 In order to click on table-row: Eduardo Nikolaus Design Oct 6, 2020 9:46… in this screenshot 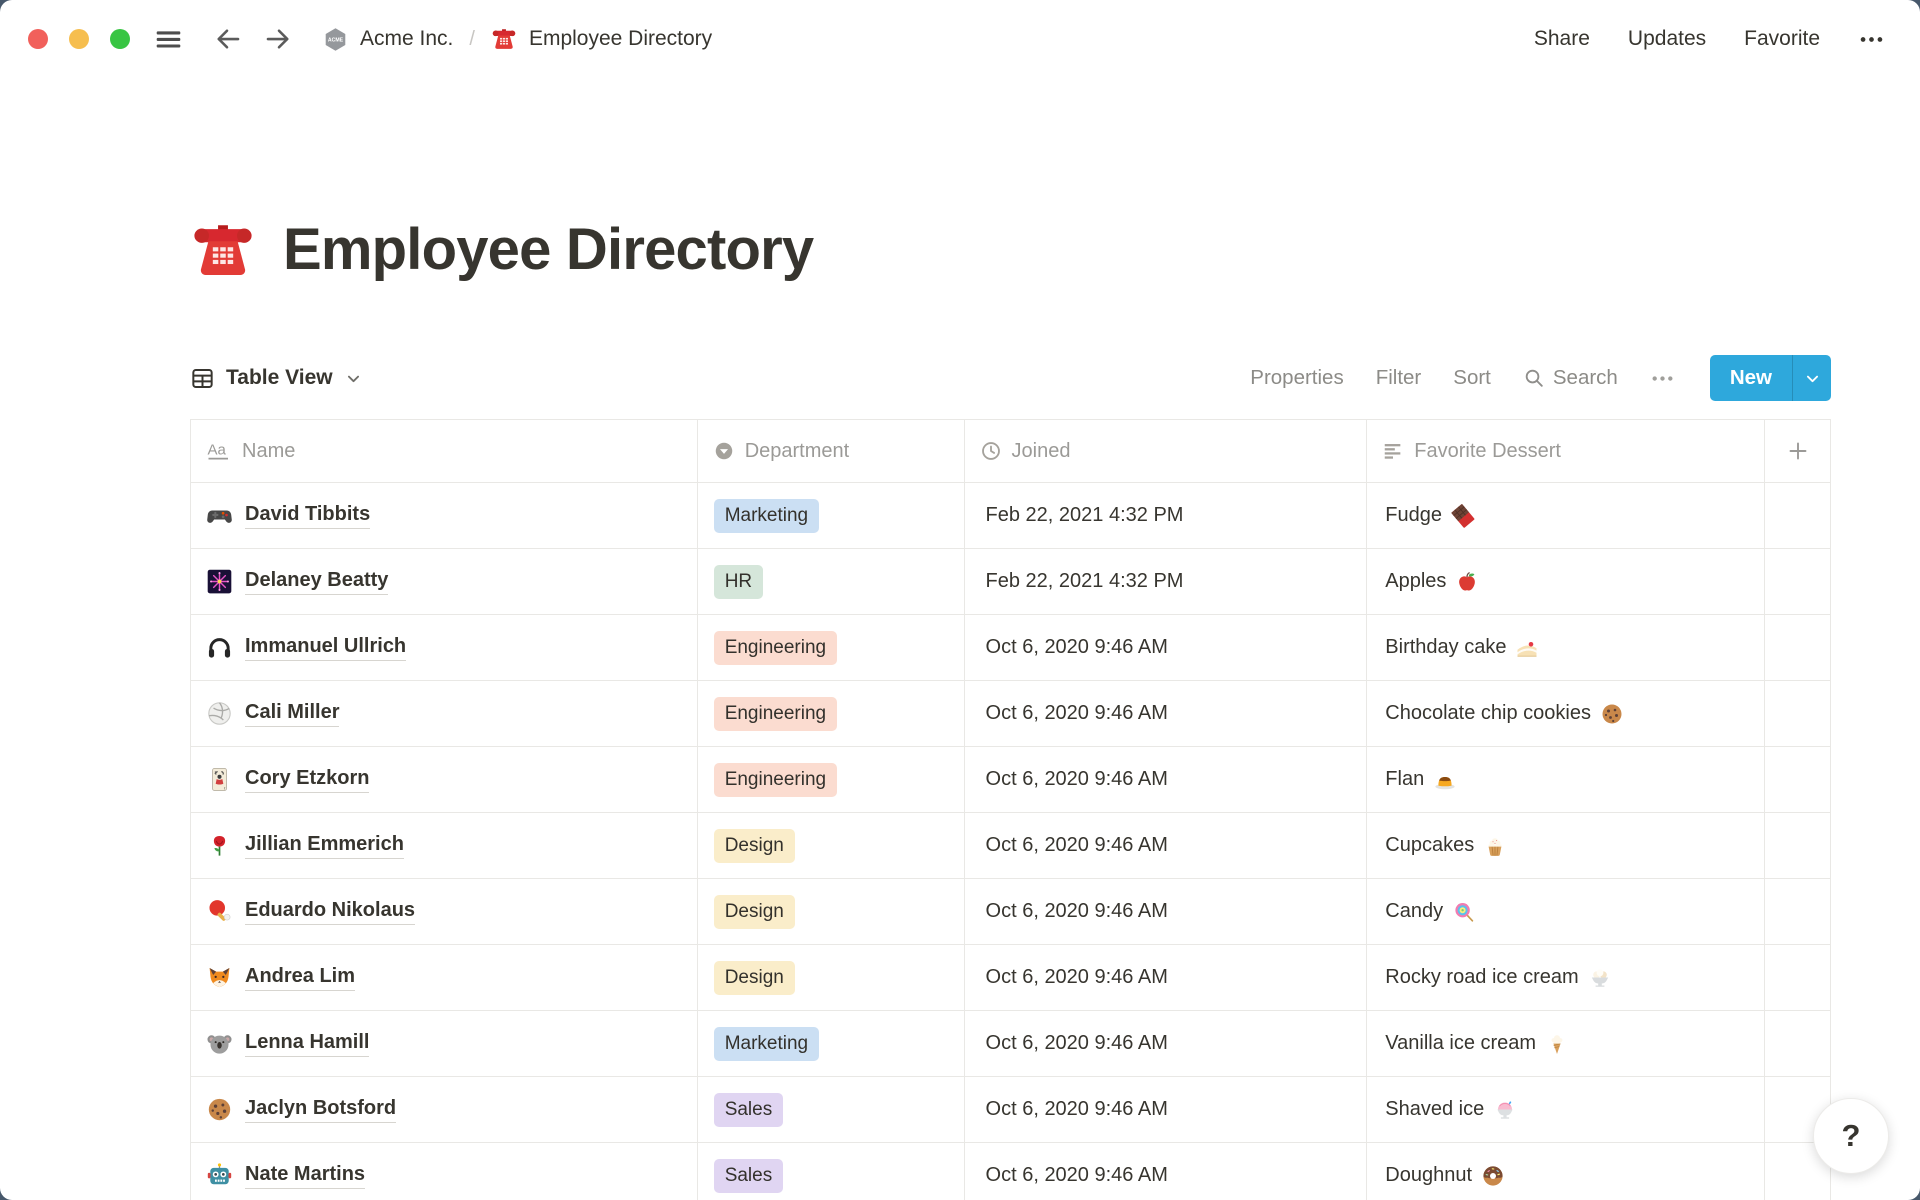, I will do `click(1011, 912)`.